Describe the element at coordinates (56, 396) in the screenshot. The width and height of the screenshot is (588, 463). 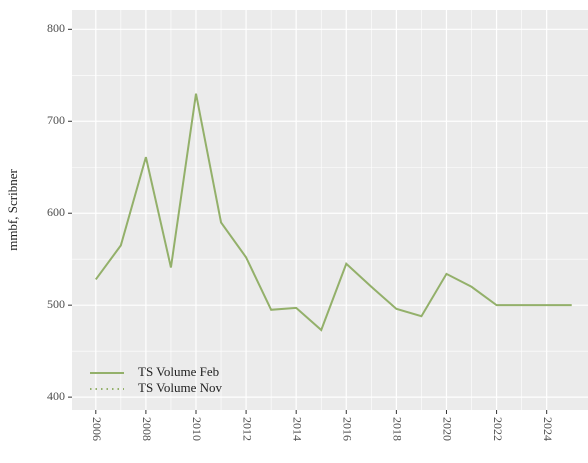
I see `y-tick-label: 400` at that location.